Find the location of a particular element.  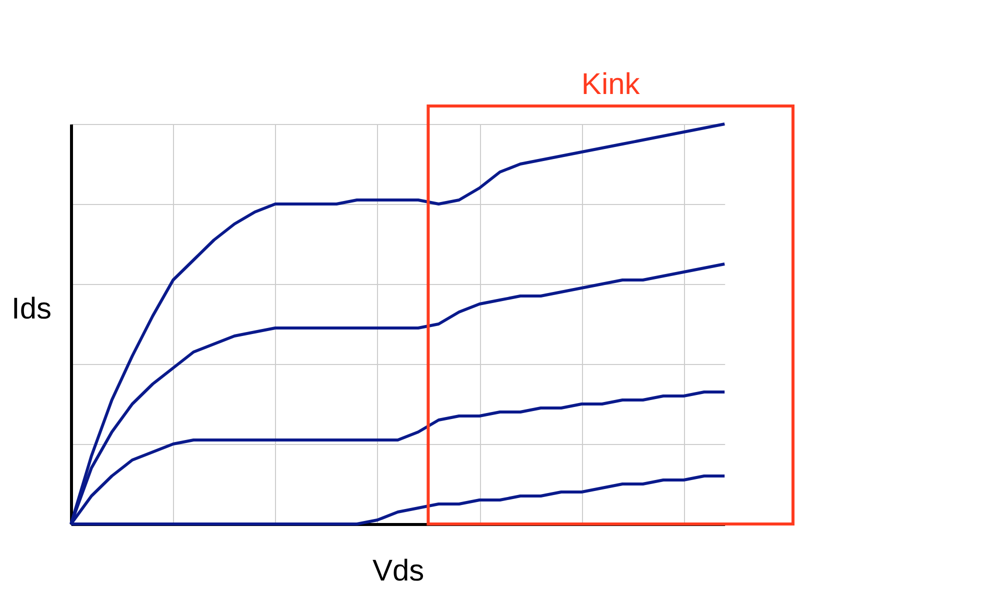

y-axis-title: Ids is located at coordinates (31, 309).